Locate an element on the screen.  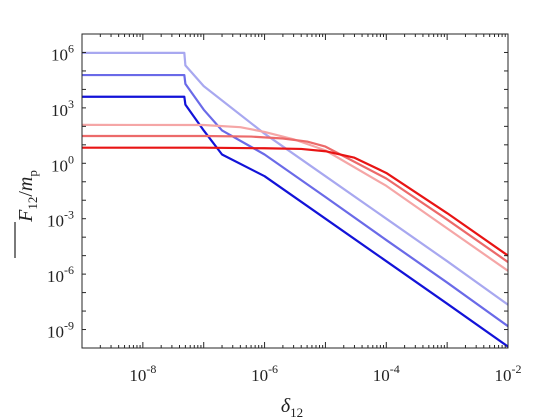
x-tick-label: 10⁻⁴ is located at coordinates (386, 373).